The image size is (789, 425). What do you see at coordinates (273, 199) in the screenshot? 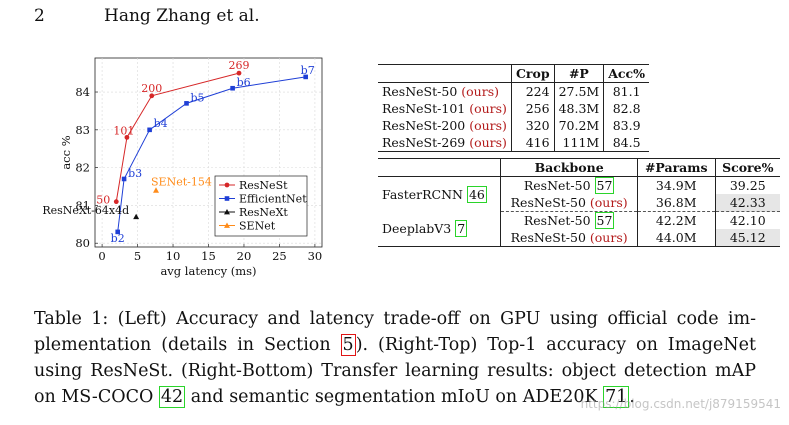
I see `legend-label: EfficientNet` at bounding box center [273, 199].